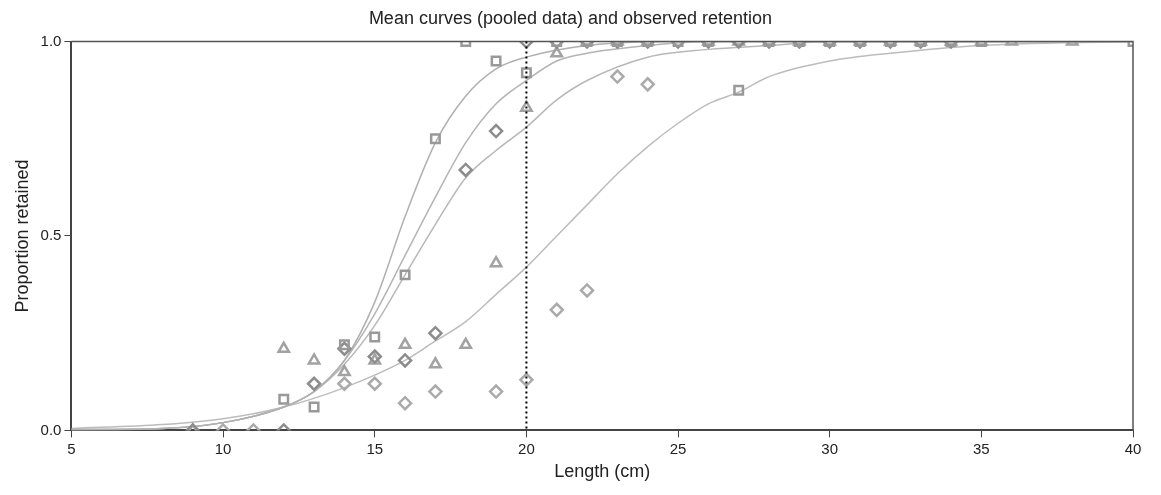  I want to click on y-axis-title: Proportion retained, so click(21, 236).